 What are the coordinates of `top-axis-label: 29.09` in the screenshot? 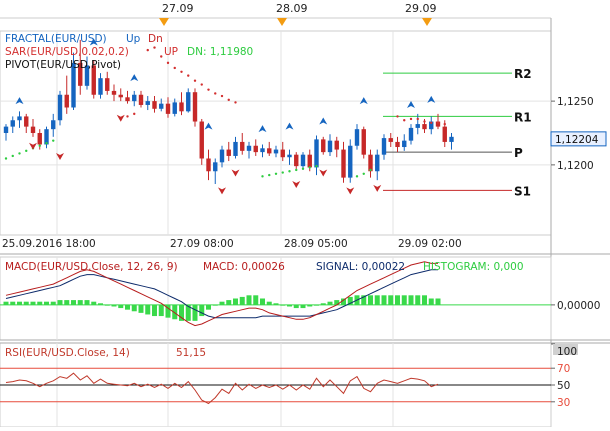 It's located at (421, 8).